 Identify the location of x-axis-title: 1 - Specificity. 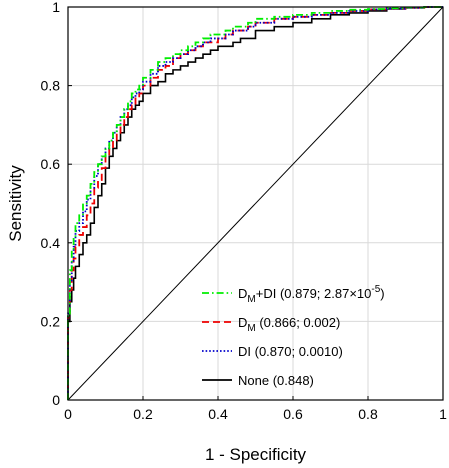
(256, 454).